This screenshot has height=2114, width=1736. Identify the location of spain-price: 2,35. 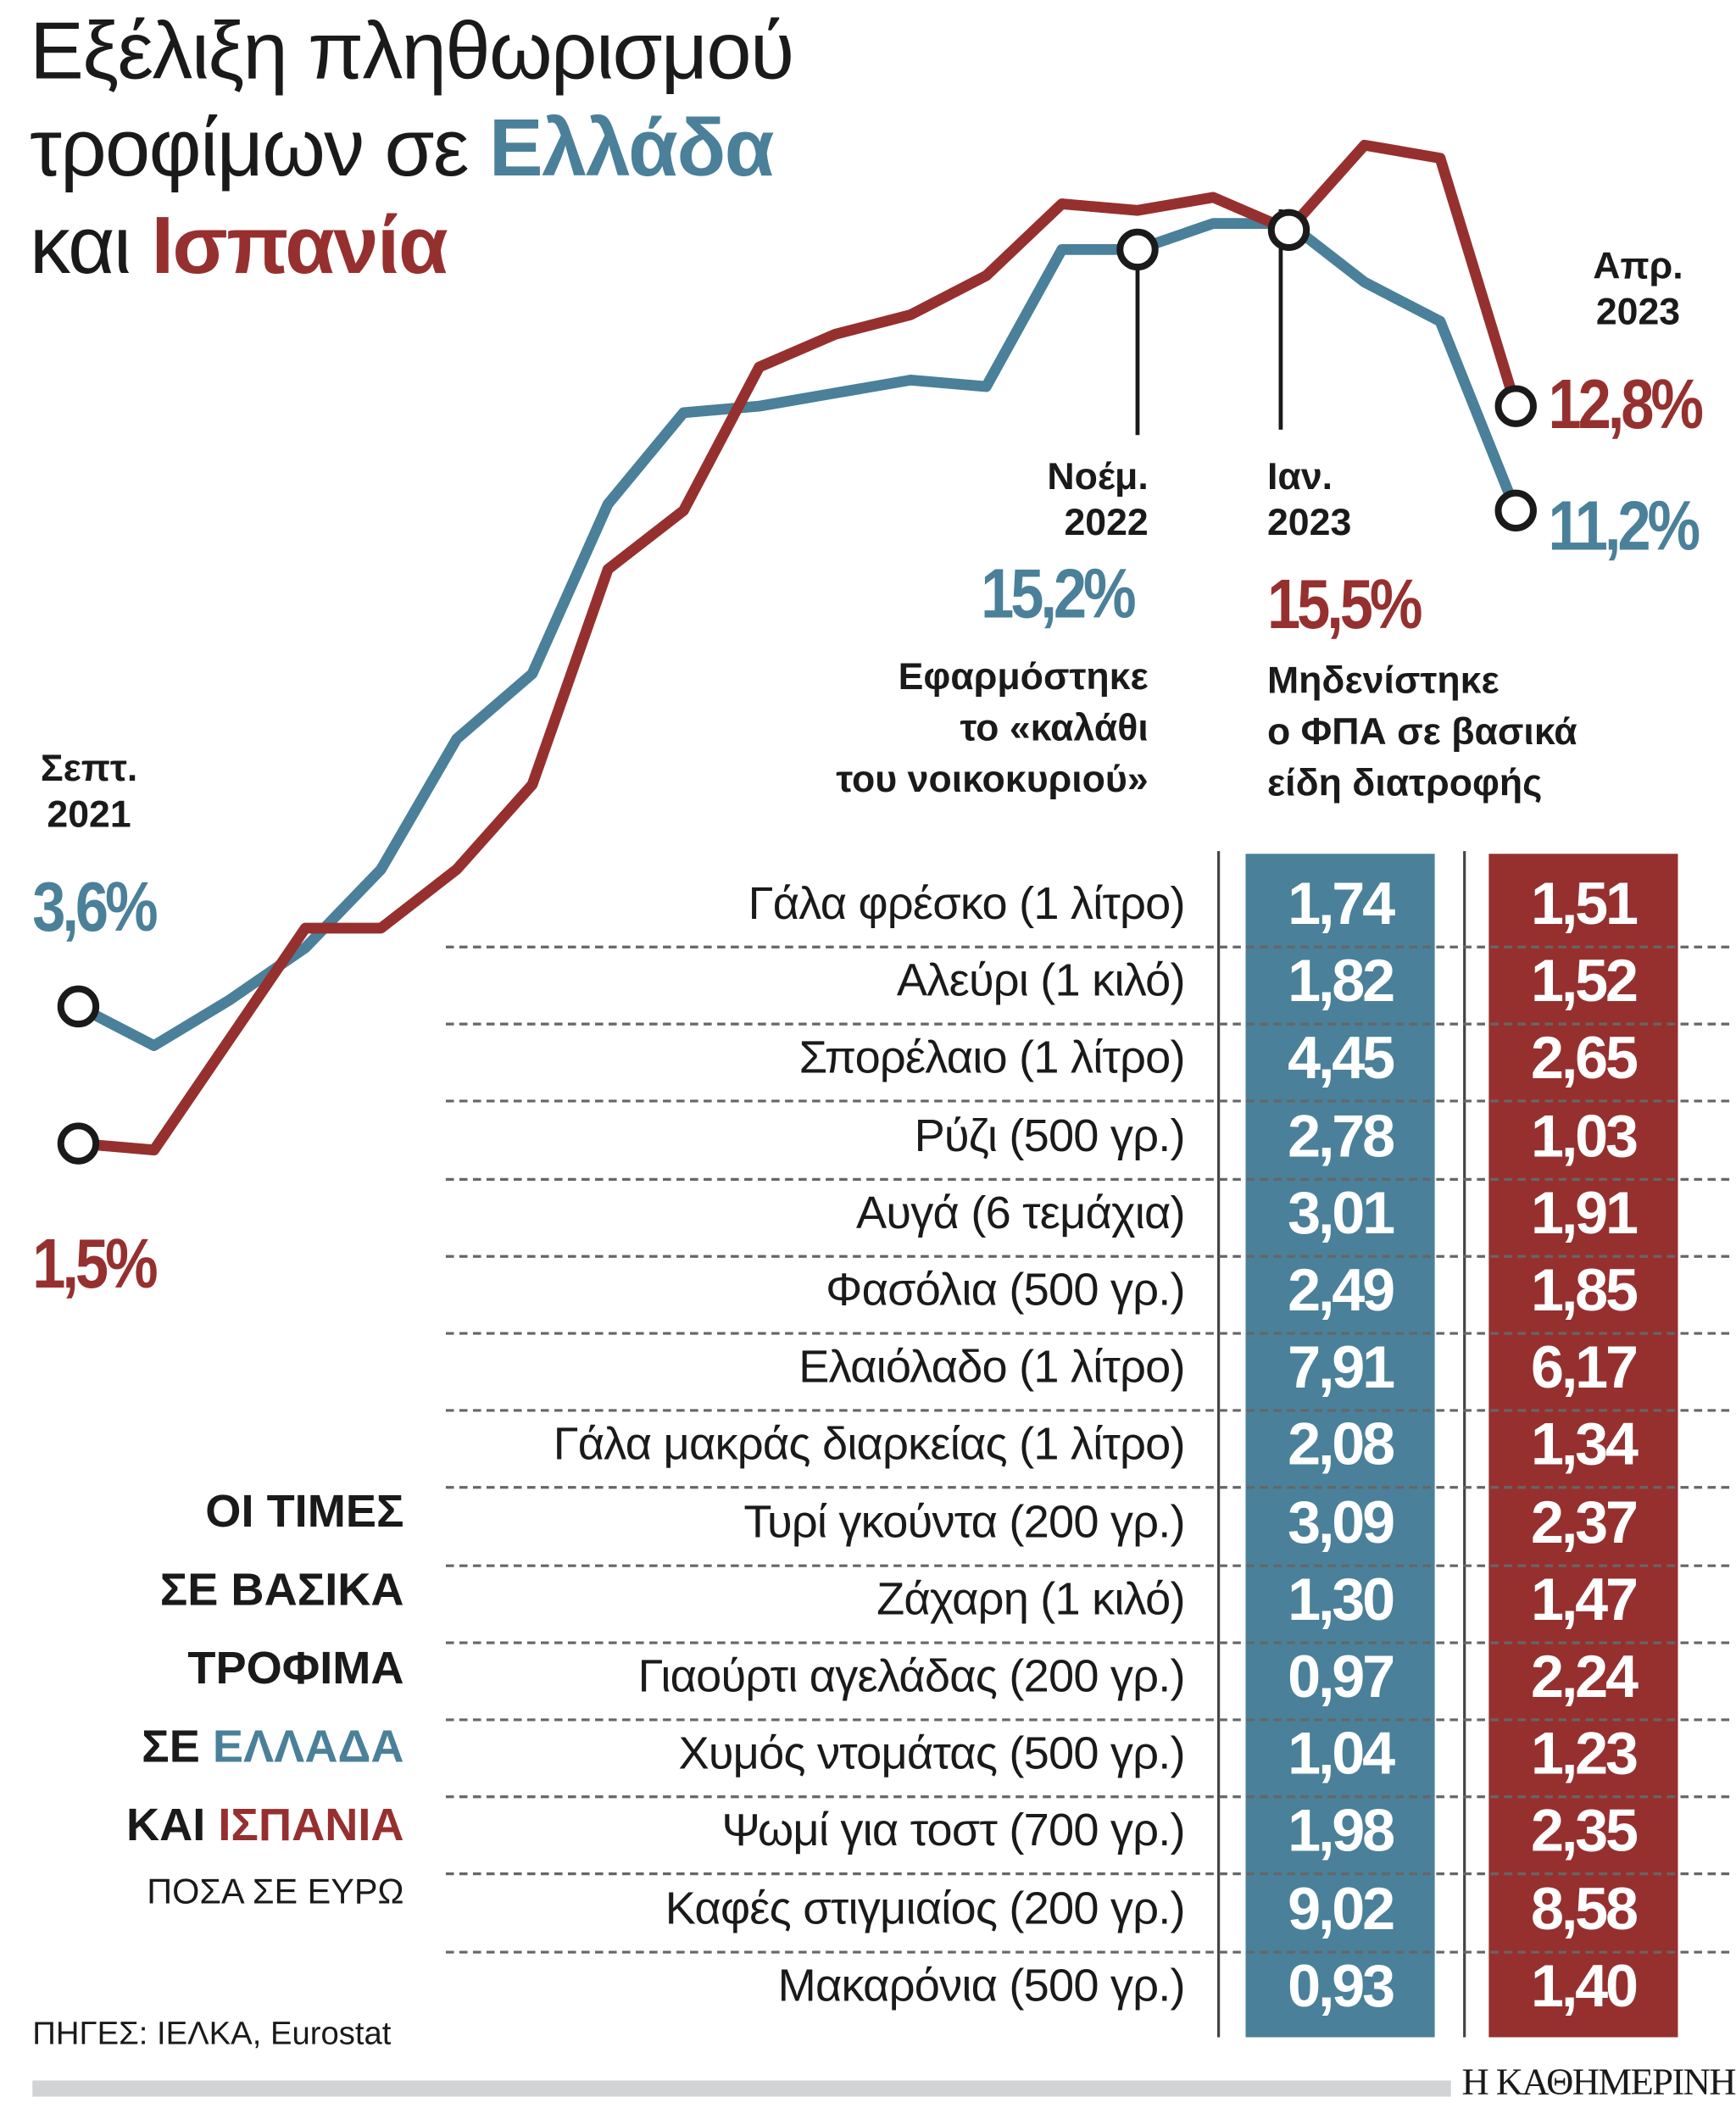
(1585, 1832).